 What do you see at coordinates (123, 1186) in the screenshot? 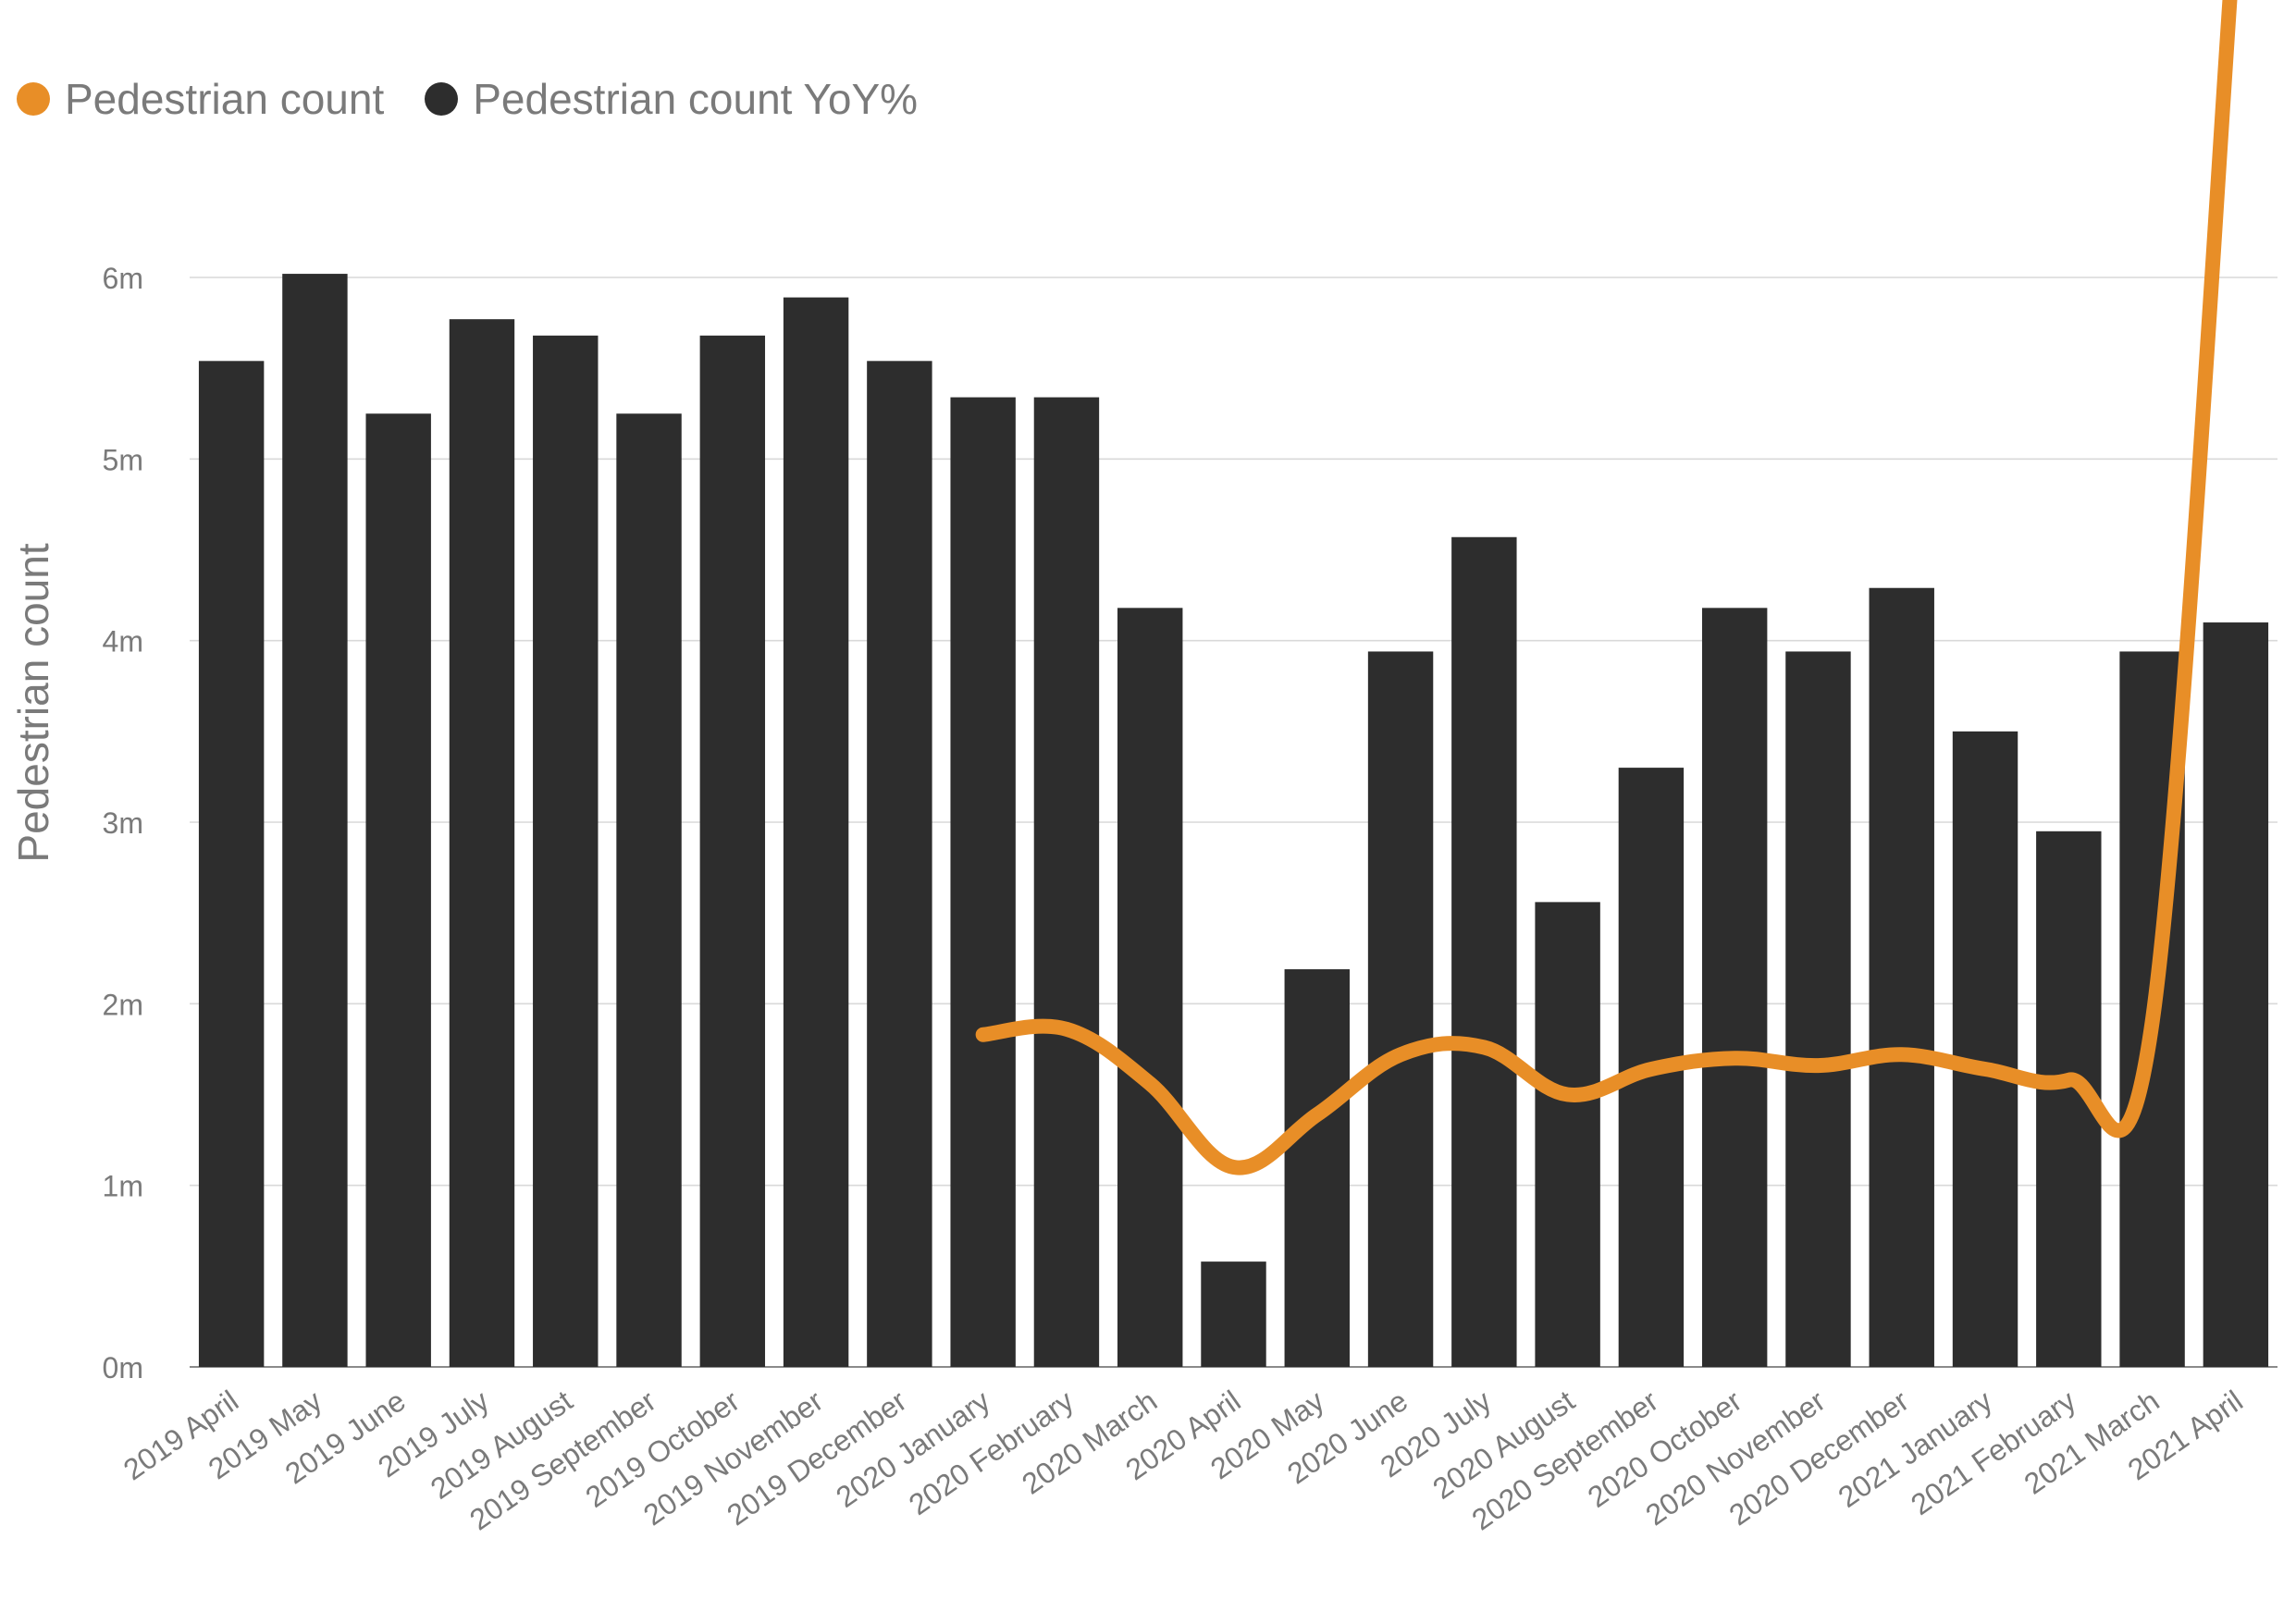
I see `y-tick-label: 1m` at bounding box center [123, 1186].